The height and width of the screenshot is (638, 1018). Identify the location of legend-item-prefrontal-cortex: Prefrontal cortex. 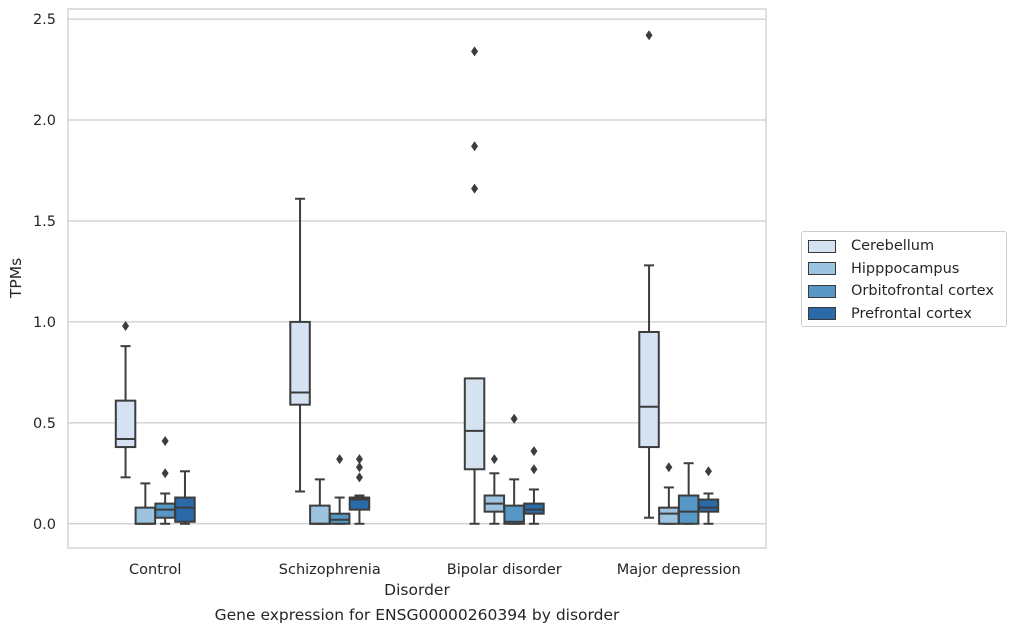
(907, 314).